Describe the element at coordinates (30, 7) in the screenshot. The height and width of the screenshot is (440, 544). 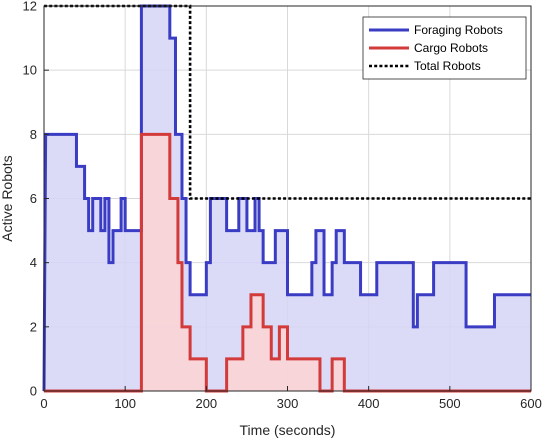
I see `y-tick-label: 12` at that location.